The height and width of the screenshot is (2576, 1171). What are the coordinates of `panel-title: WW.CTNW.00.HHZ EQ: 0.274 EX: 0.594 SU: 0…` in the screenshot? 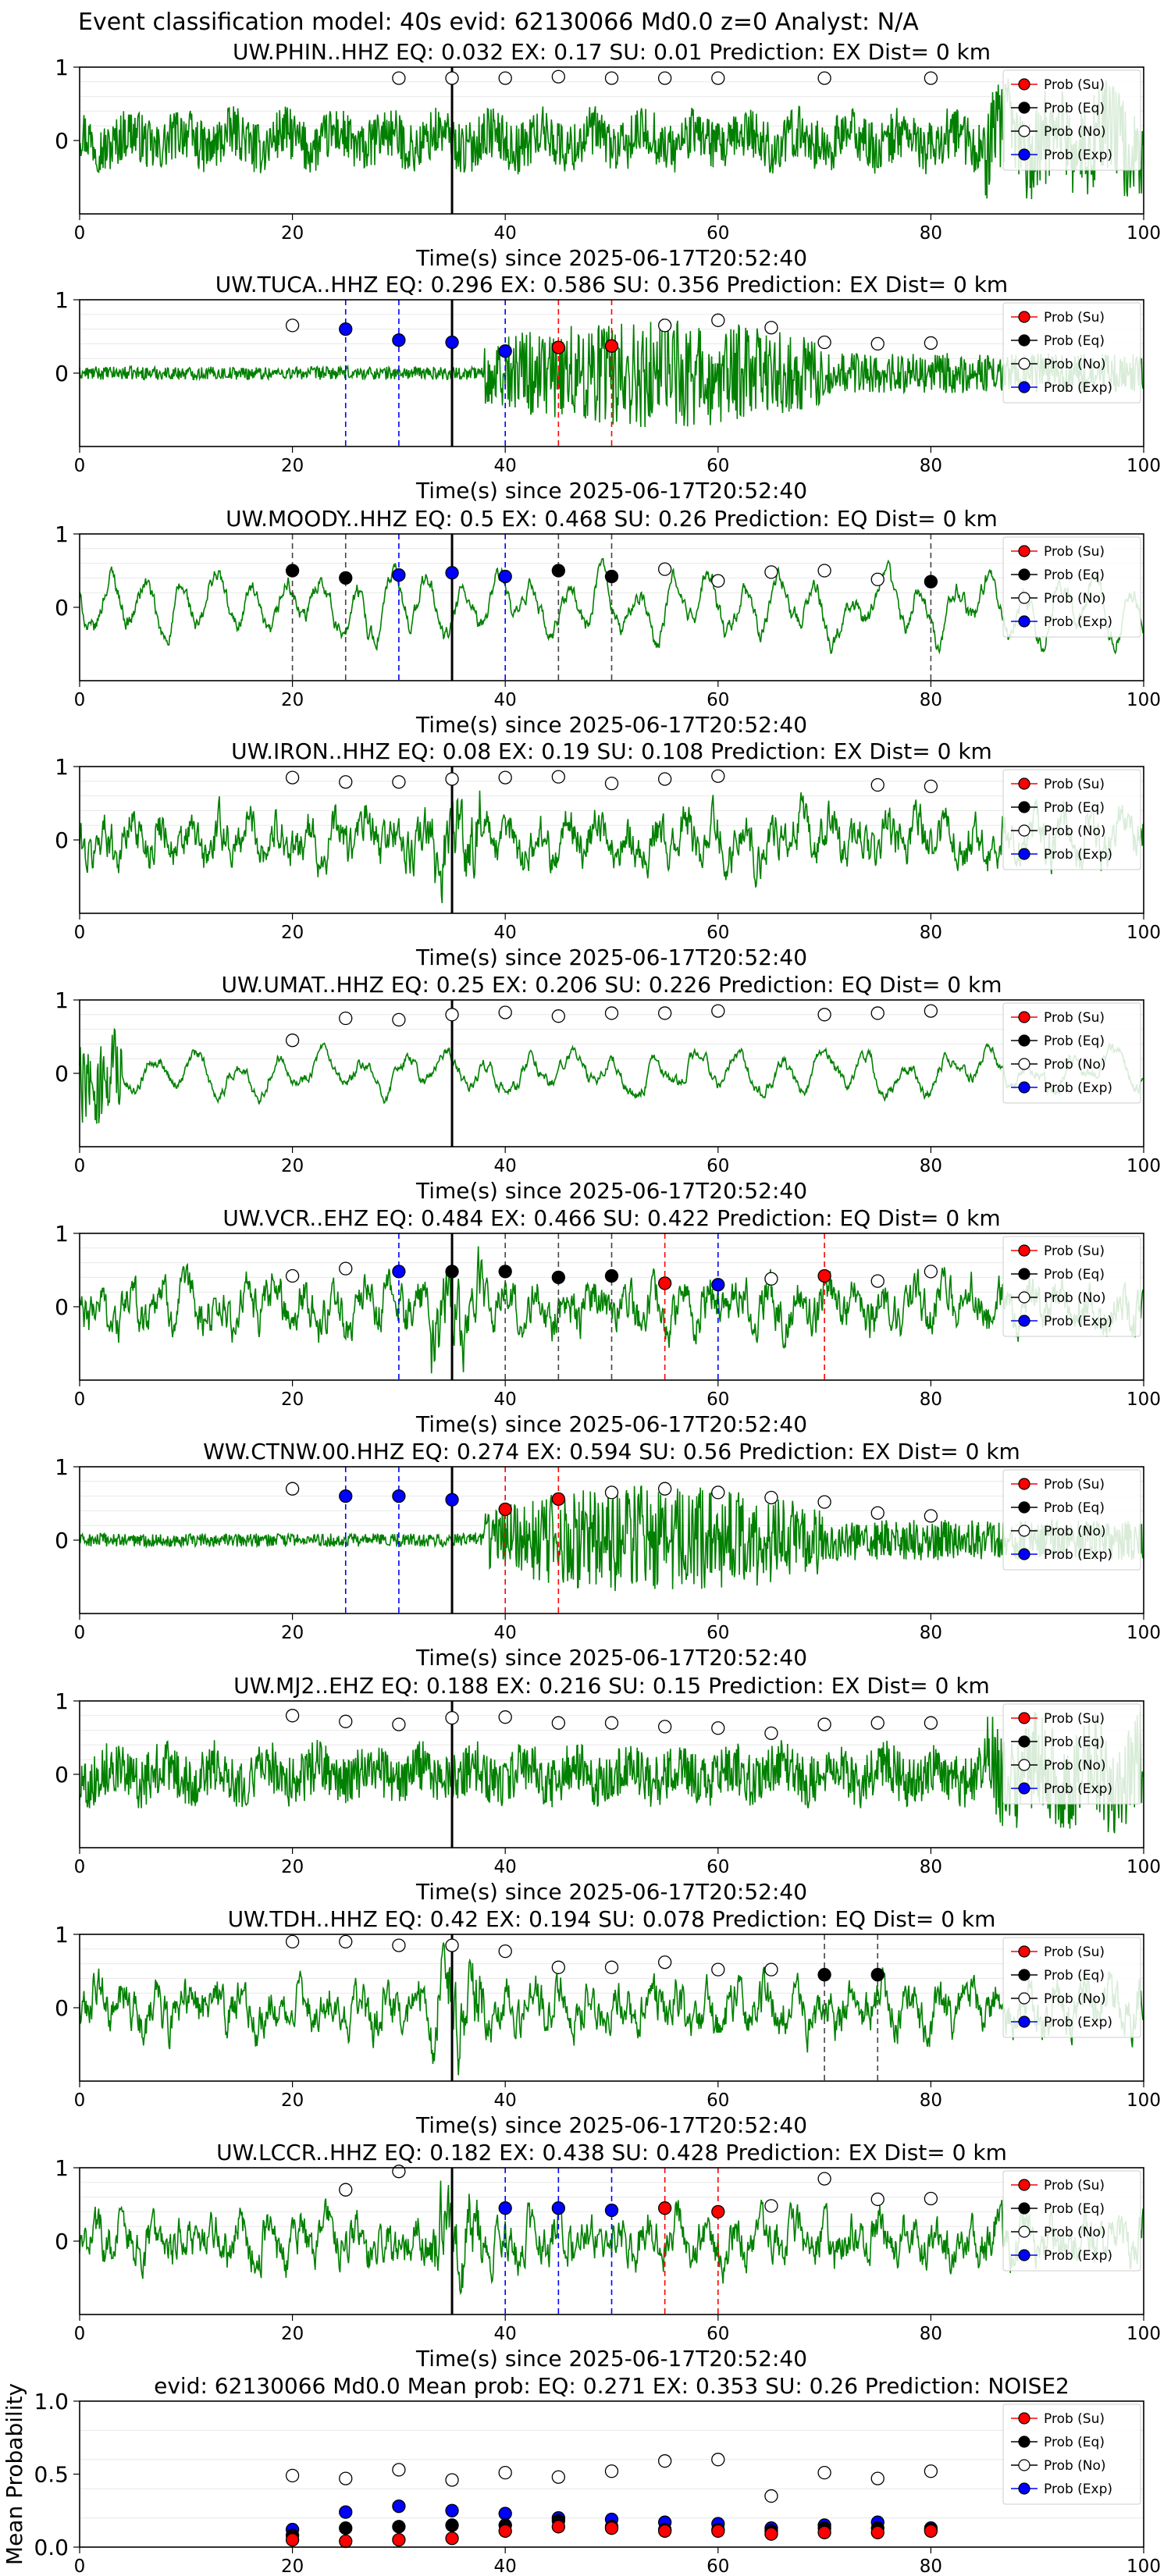 It's located at (611, 1451).